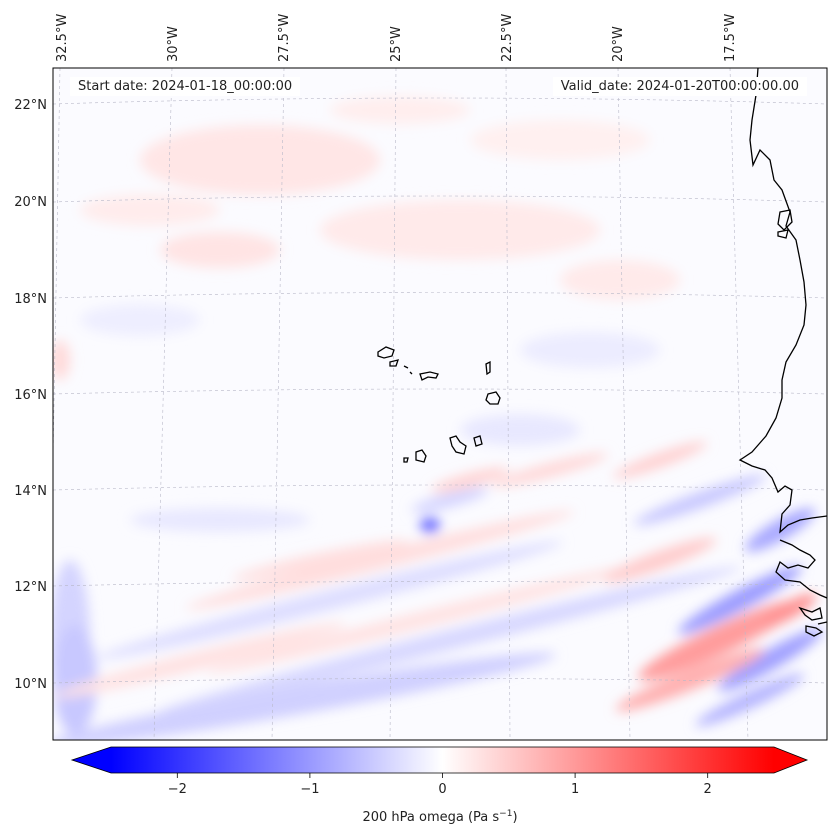 The image size is (837, 839). Describe the element at coordinates (790, 760) in the screenshot. I see `colorbar-max-extension` at that location.